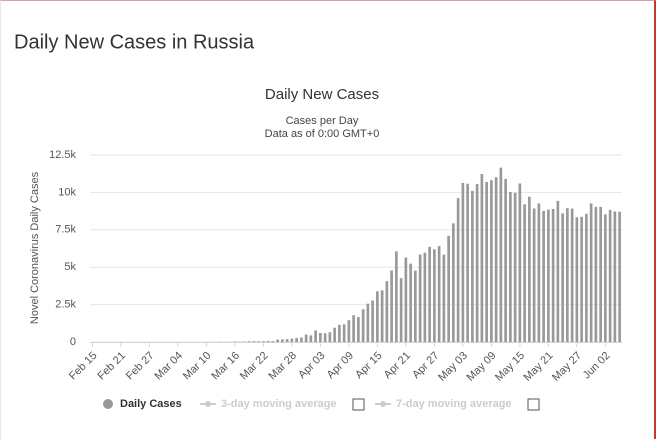 The image size is (659, 441). Describe the element at coordinates (134, 42) in the screenshot. I see `page-title: Daily New Cases in Russia` at that location.